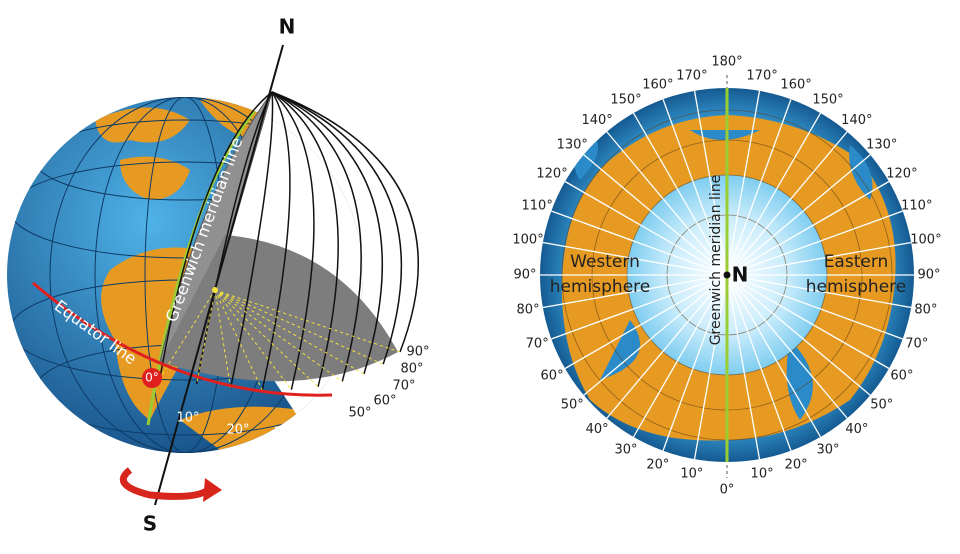  Describe the element at coordinates (856, 262) in the screenshot. I see `hemisphere-label: Eastern` at that location.